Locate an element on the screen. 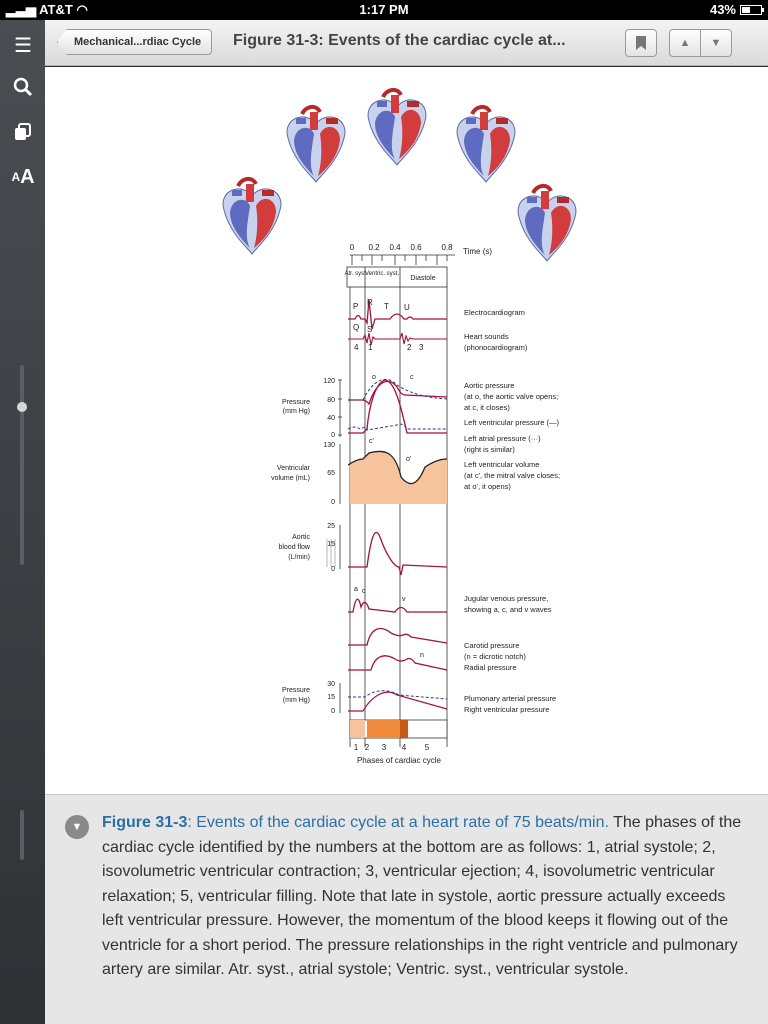 Image resolution: width=768 pixels, height=1024 pixels. pulm-label: (mm Hg) is located at coordinates (296, 700).